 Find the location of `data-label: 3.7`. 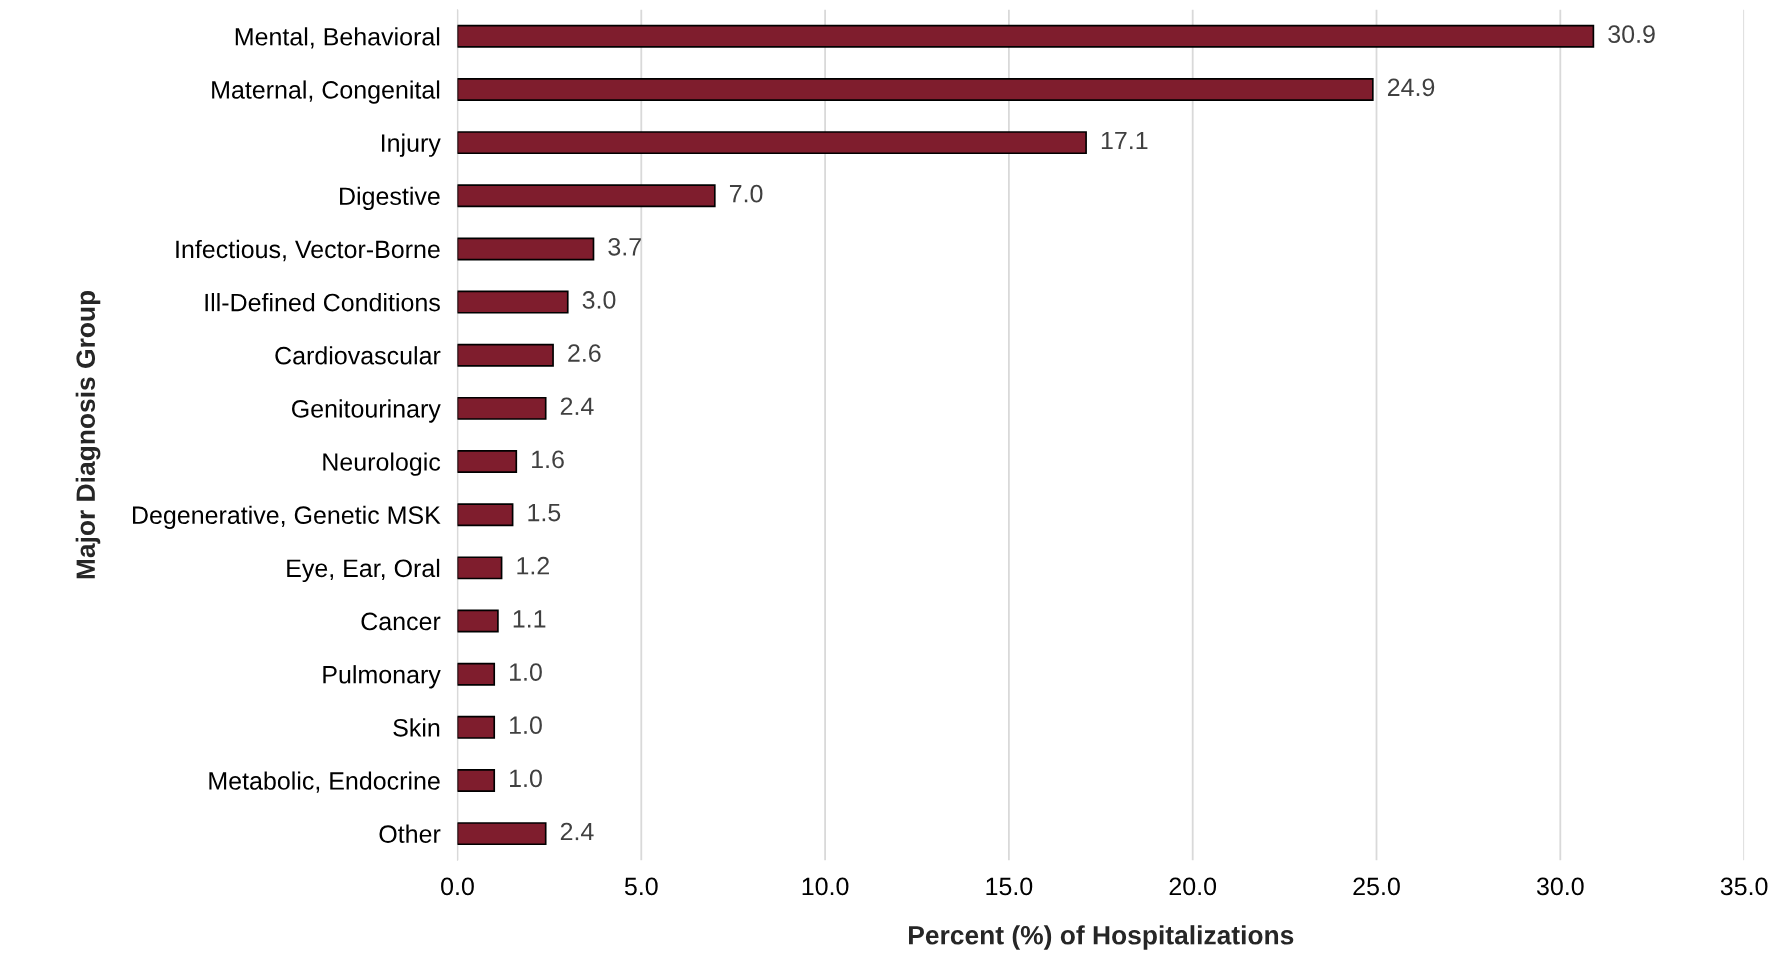

data-label: 3.7 is located at coordinates (624, 246).